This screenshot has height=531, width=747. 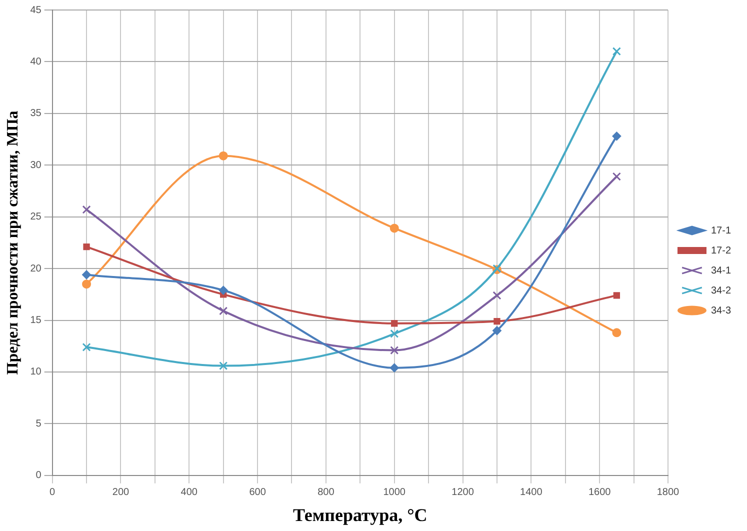 I want to click on legend-label: 17-1, so click(x=721, y=230).